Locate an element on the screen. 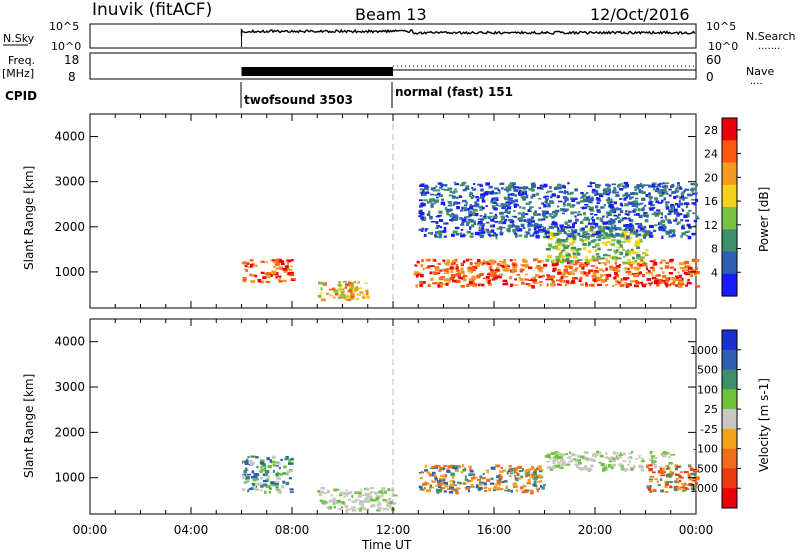 The image size is (800, 554). colorbar-tick-label: -1000 is located at coordinates (702, 488).